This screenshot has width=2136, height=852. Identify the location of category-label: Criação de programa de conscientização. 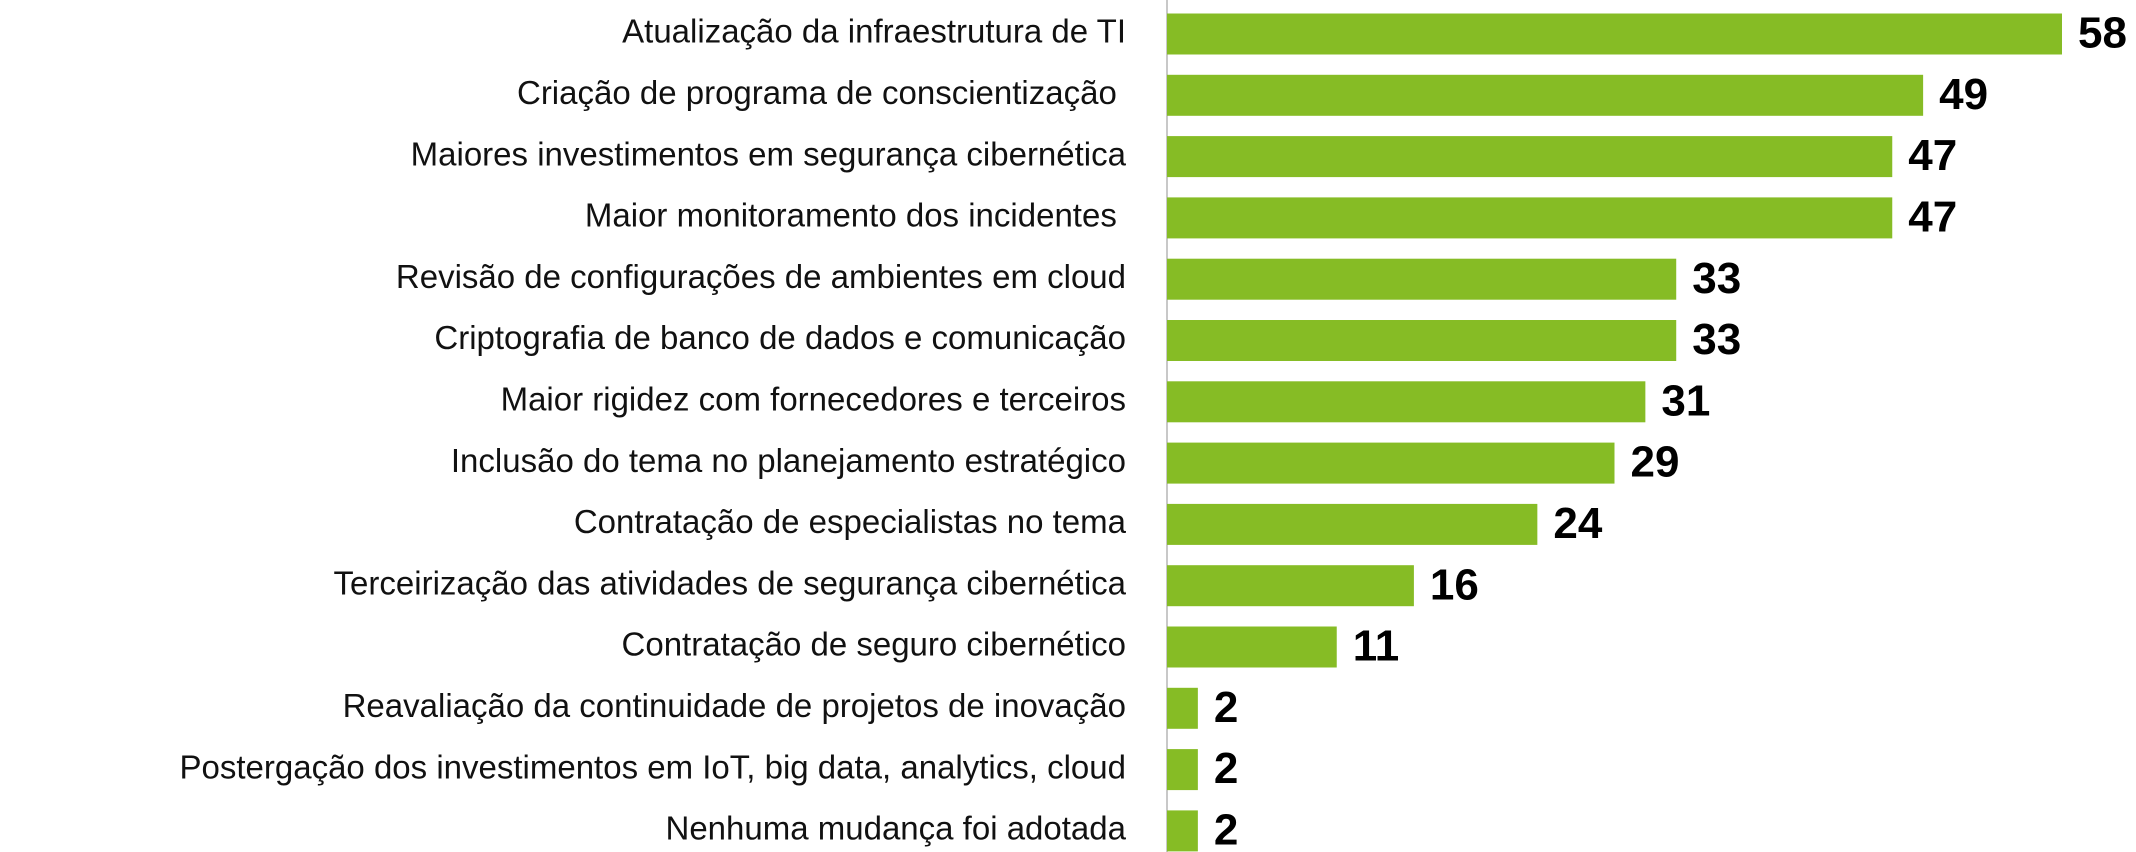
(821, 92).